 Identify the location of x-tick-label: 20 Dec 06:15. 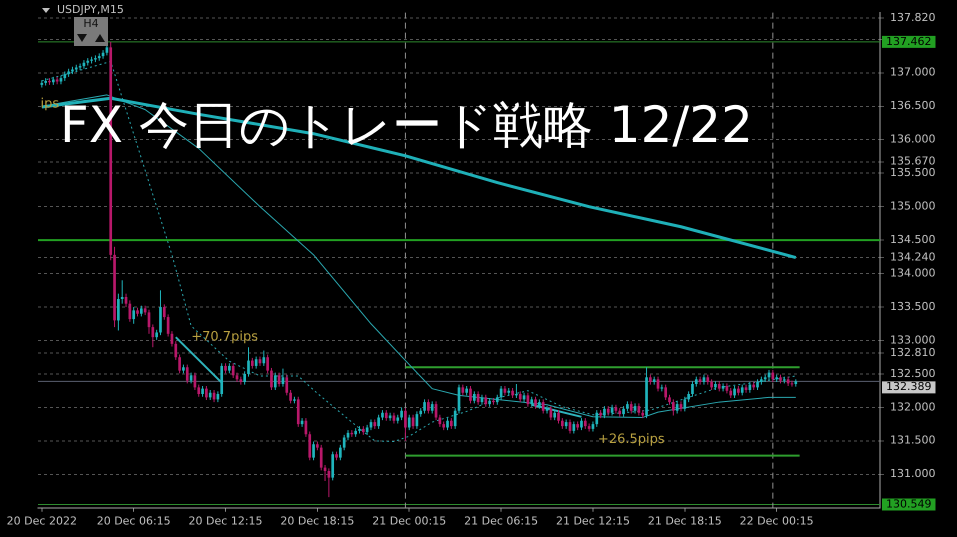
(133, 521).